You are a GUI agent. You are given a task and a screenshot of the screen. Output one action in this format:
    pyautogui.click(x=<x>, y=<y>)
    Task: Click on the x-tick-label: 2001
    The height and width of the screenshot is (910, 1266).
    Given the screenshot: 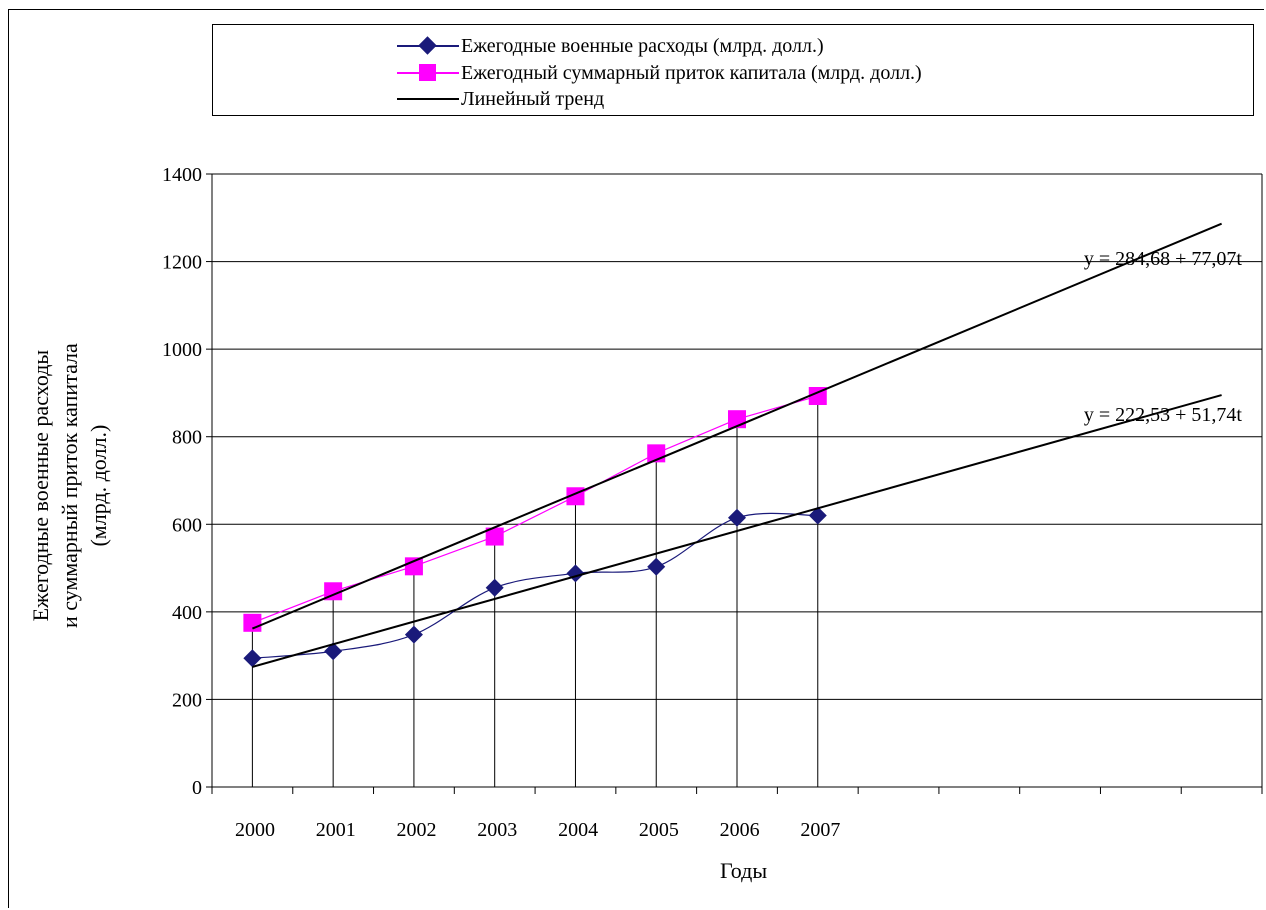 What is the action you would take?
    pyautogui.click(x=336, y=830)
    